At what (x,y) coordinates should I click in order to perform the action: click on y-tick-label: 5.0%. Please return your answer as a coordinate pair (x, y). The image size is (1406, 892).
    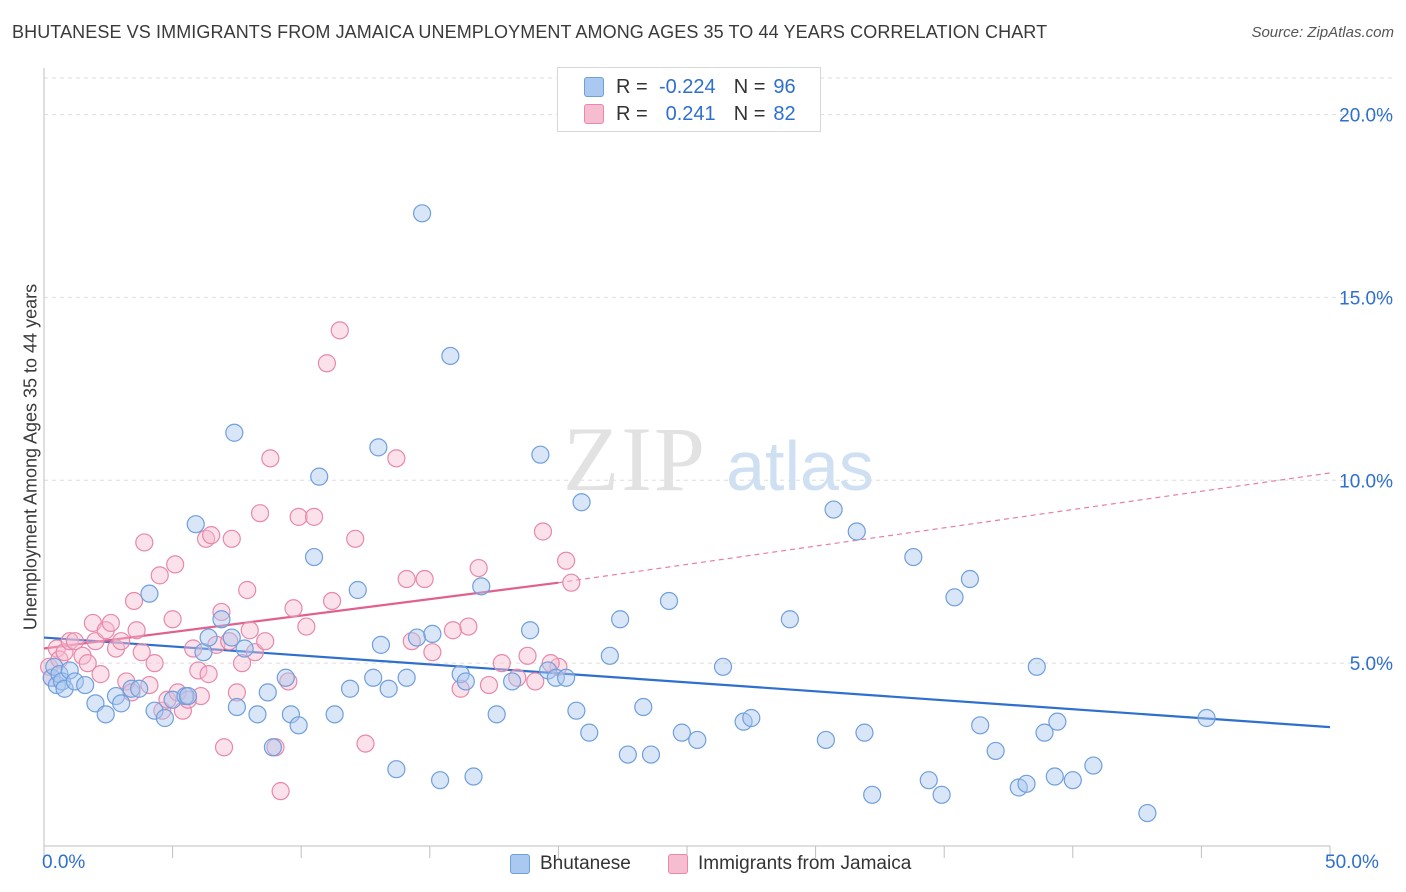
    Looking at the image, I should click on (1371, 664).